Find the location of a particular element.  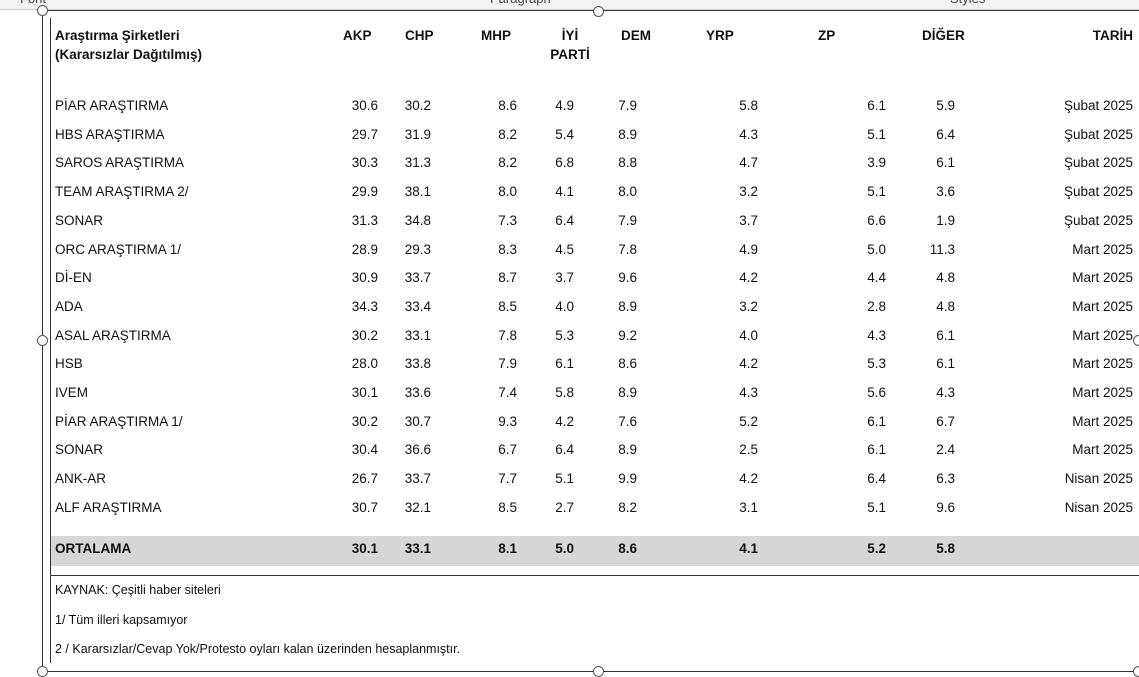

row-cell: 9.3 is located at coordinates (507, 421).